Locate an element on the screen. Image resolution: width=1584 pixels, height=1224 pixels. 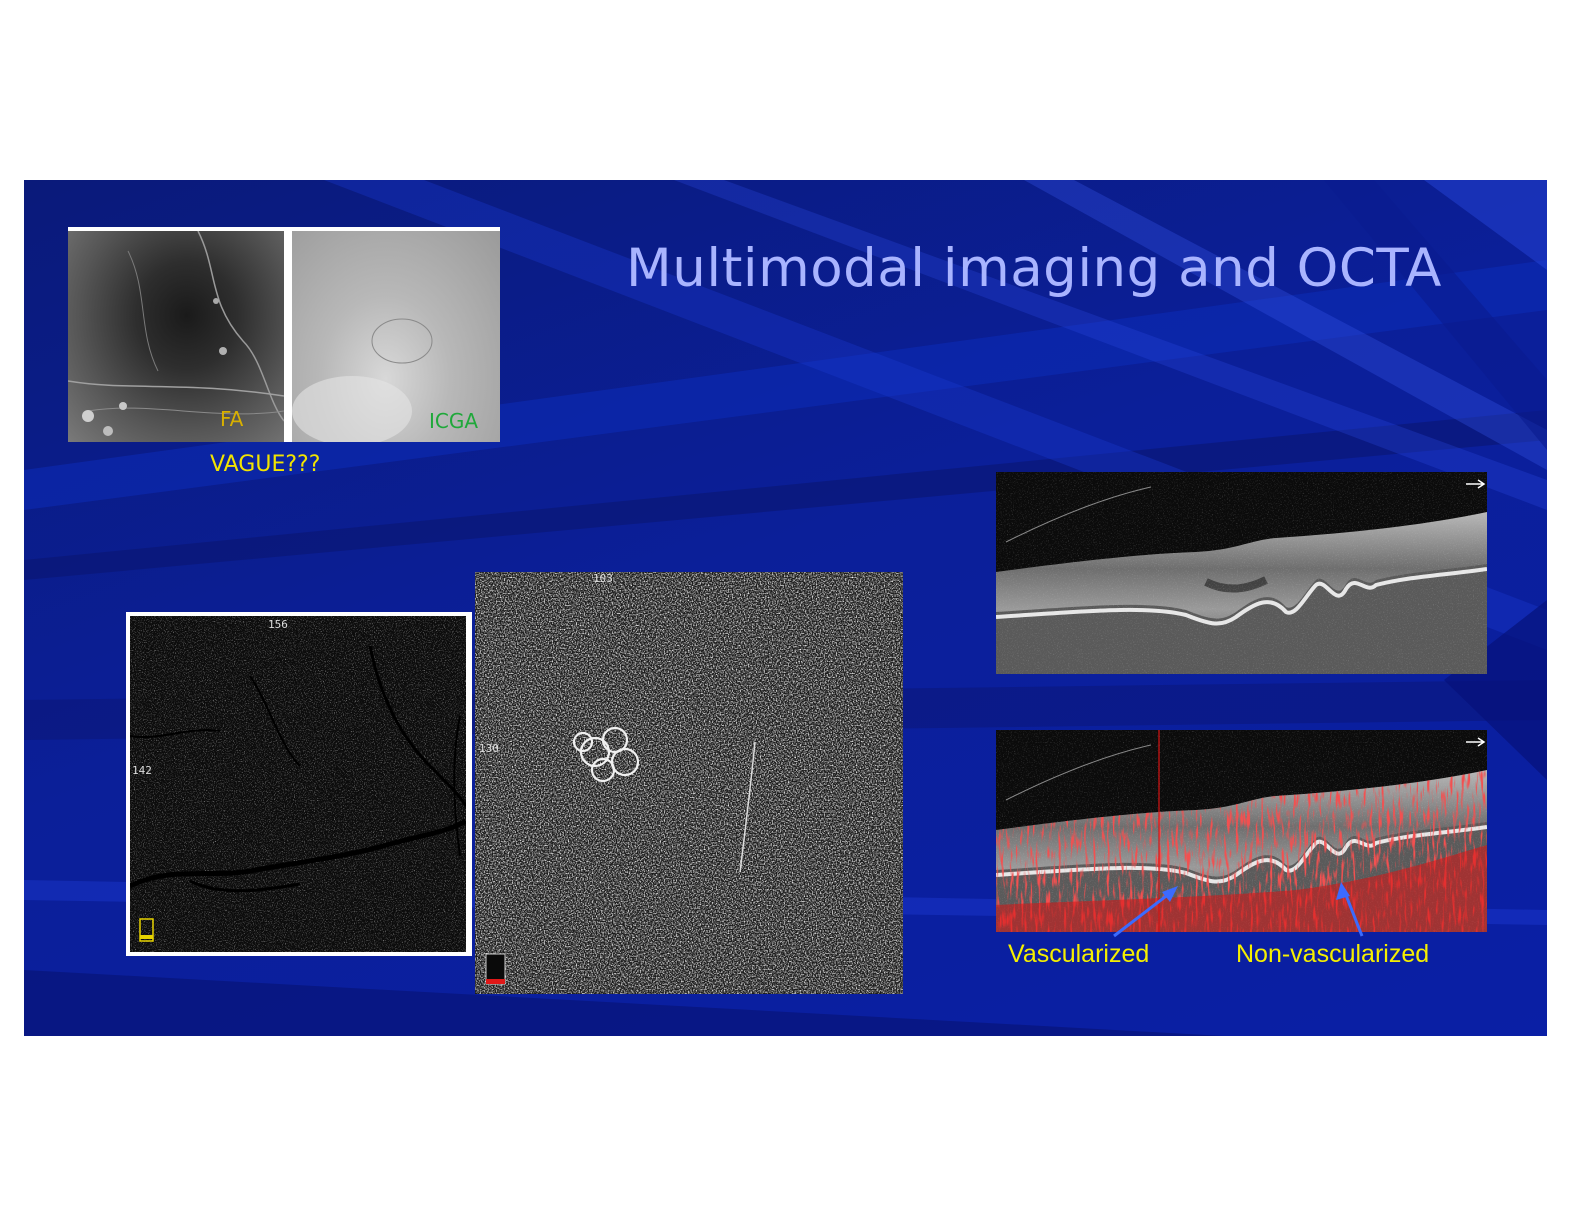
icga-image: ICGA is located at coordinates (396, 336).